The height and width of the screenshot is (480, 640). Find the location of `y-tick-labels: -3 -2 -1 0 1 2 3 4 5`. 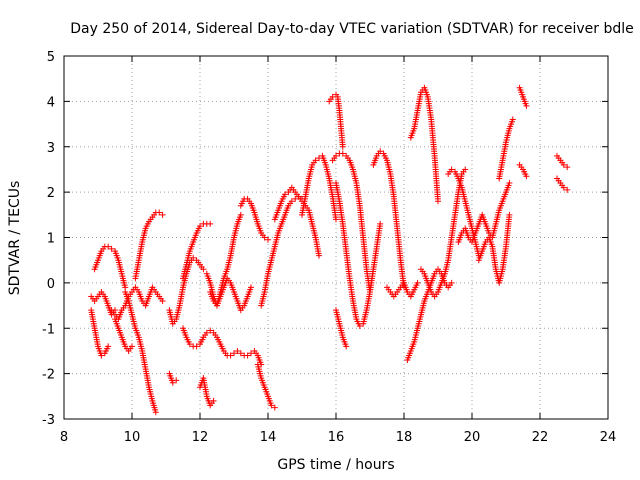

y-tick-labels: -3 -2 -1 0 1 2 3 4 5 is located at coordinates (48, 239).